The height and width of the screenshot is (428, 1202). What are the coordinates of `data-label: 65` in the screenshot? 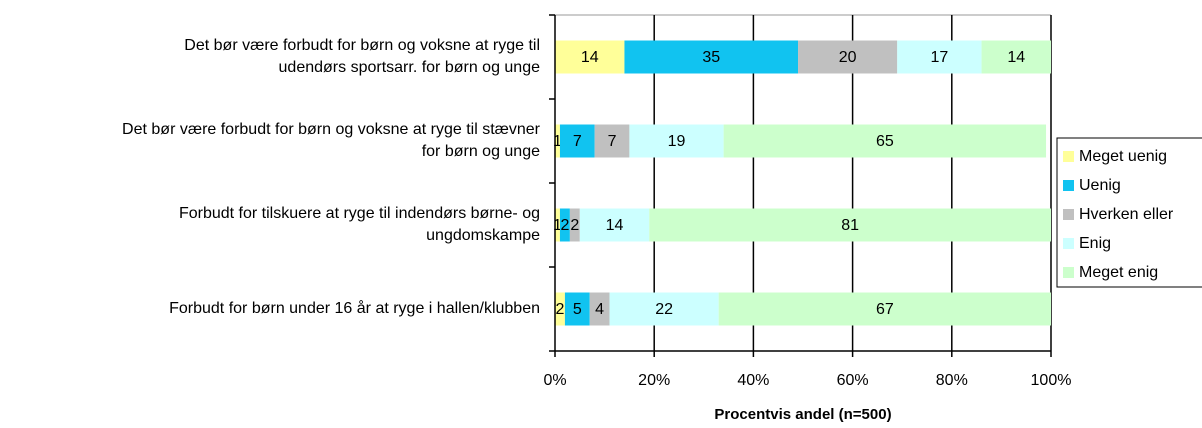 It's located at (885, 141).